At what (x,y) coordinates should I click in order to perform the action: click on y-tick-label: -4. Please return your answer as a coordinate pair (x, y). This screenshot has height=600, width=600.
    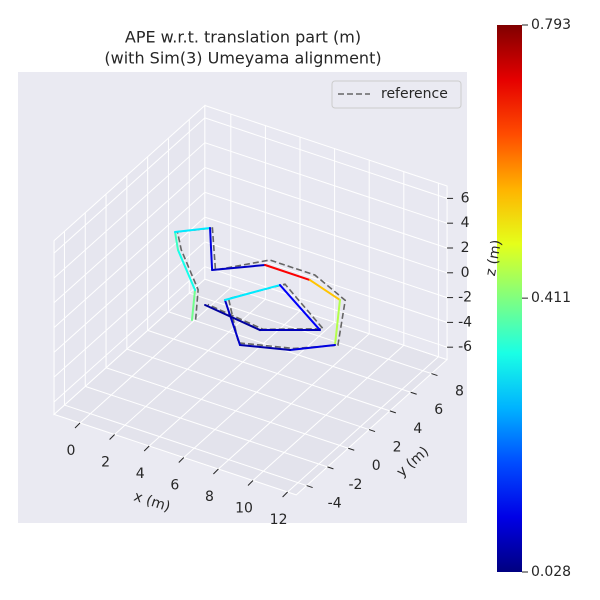
    Looking at the image, I should click on (335, 504).